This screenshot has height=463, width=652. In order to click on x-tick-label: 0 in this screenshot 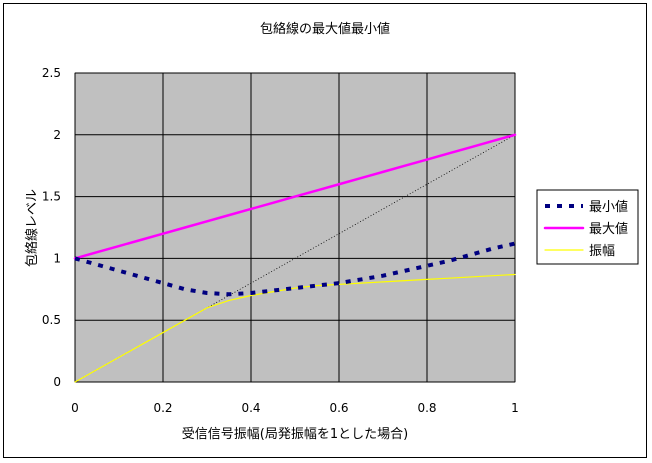, I will do `click(75, 408)`.